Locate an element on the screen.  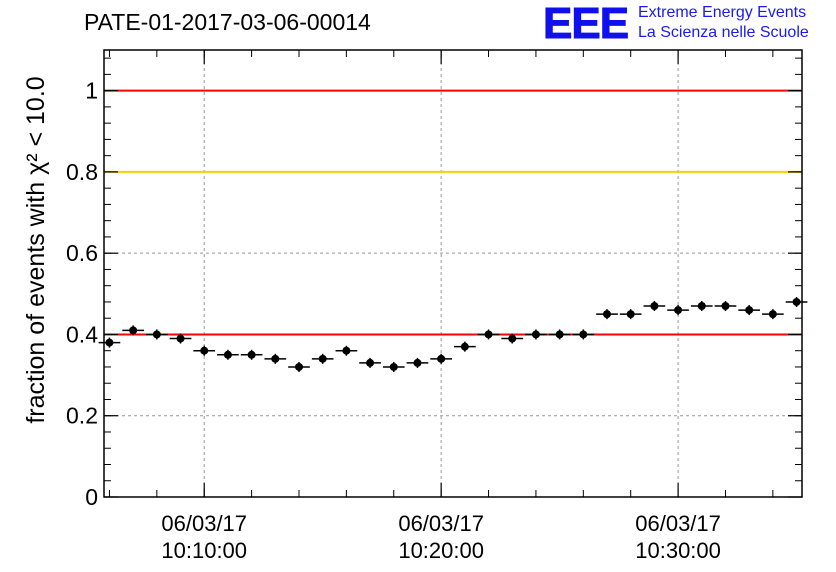
y-tick-label: 0.2 is located at coordinates (82, 416).